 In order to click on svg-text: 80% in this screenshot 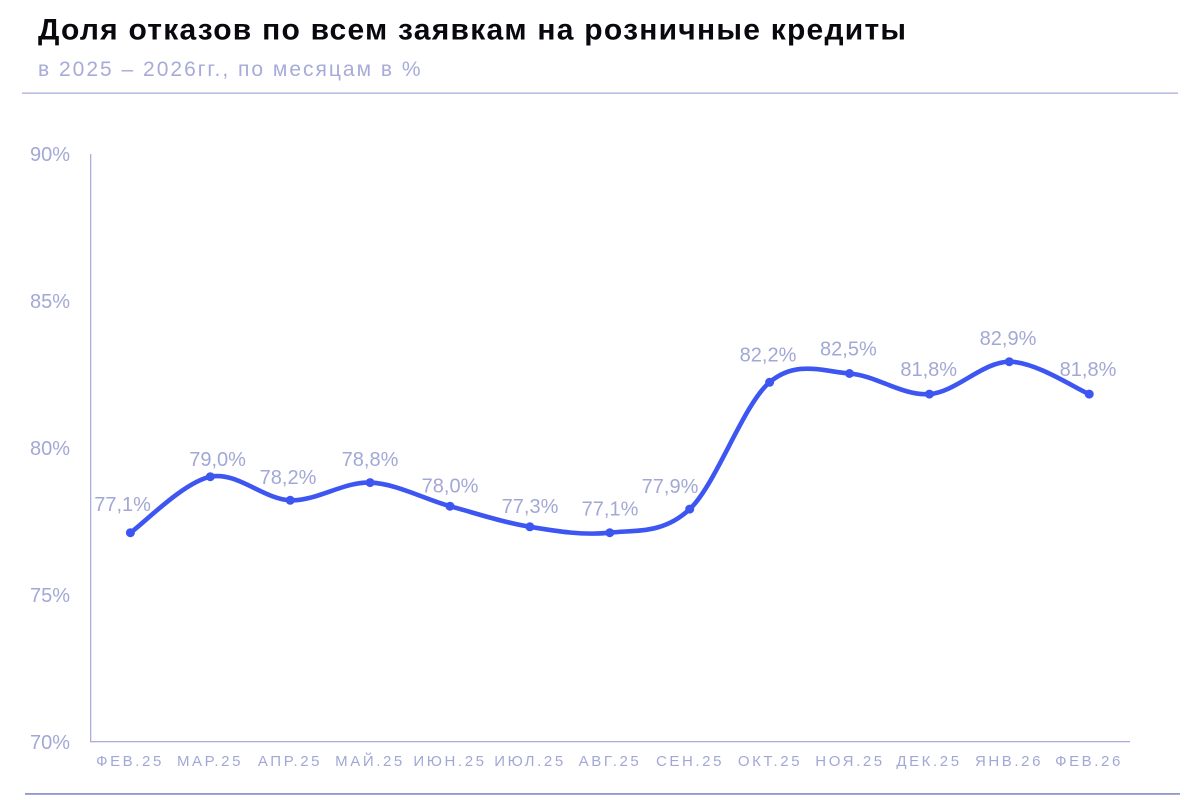, I will do `click(50, 449)`.